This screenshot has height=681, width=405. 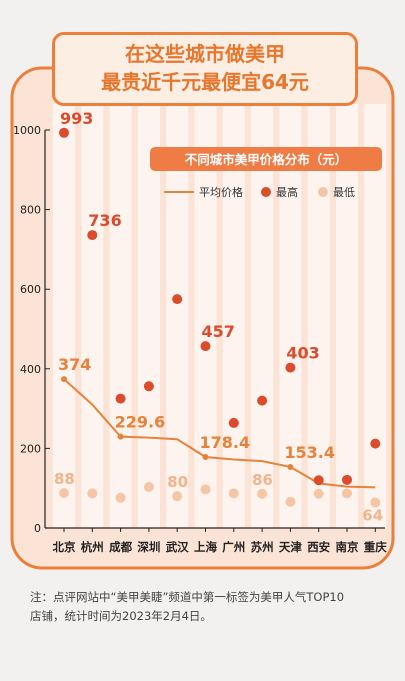 What do you see at coordinates (74, 364) in the screenshot?
I see `data-label: 374` at bounding box center [74, 364].